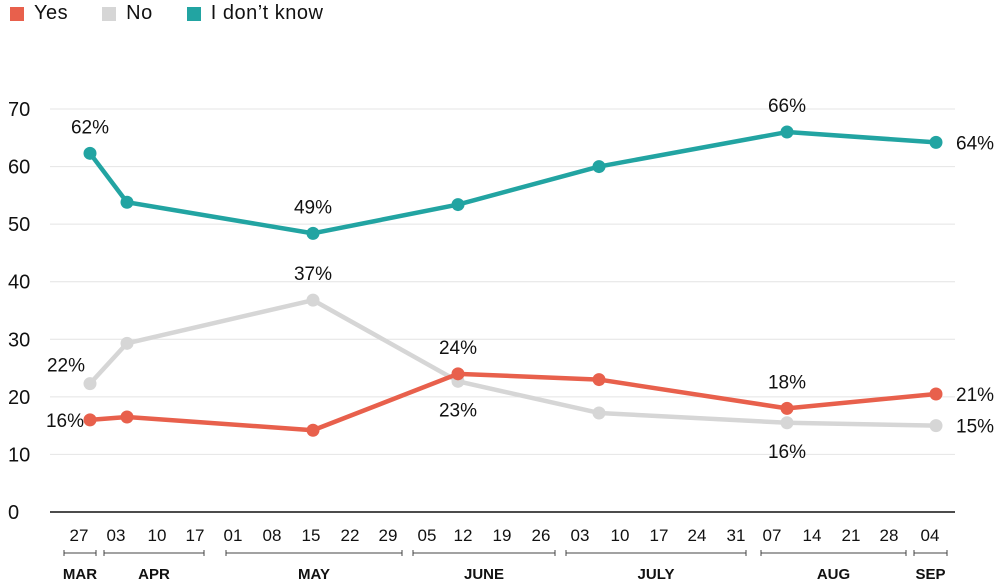  Describe the element at coordinates (139, 13) in the screenshot. I see `legend-label-no: No` at that location.